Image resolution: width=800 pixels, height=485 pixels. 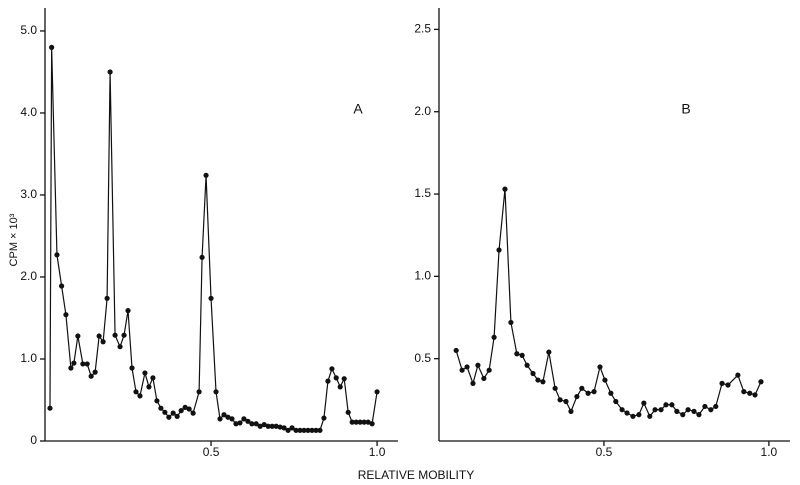 What do you see at coordinates (28, 276) in the screenshot?
I see `y-tick-label: 2.0` at bounding box center [28, 276].